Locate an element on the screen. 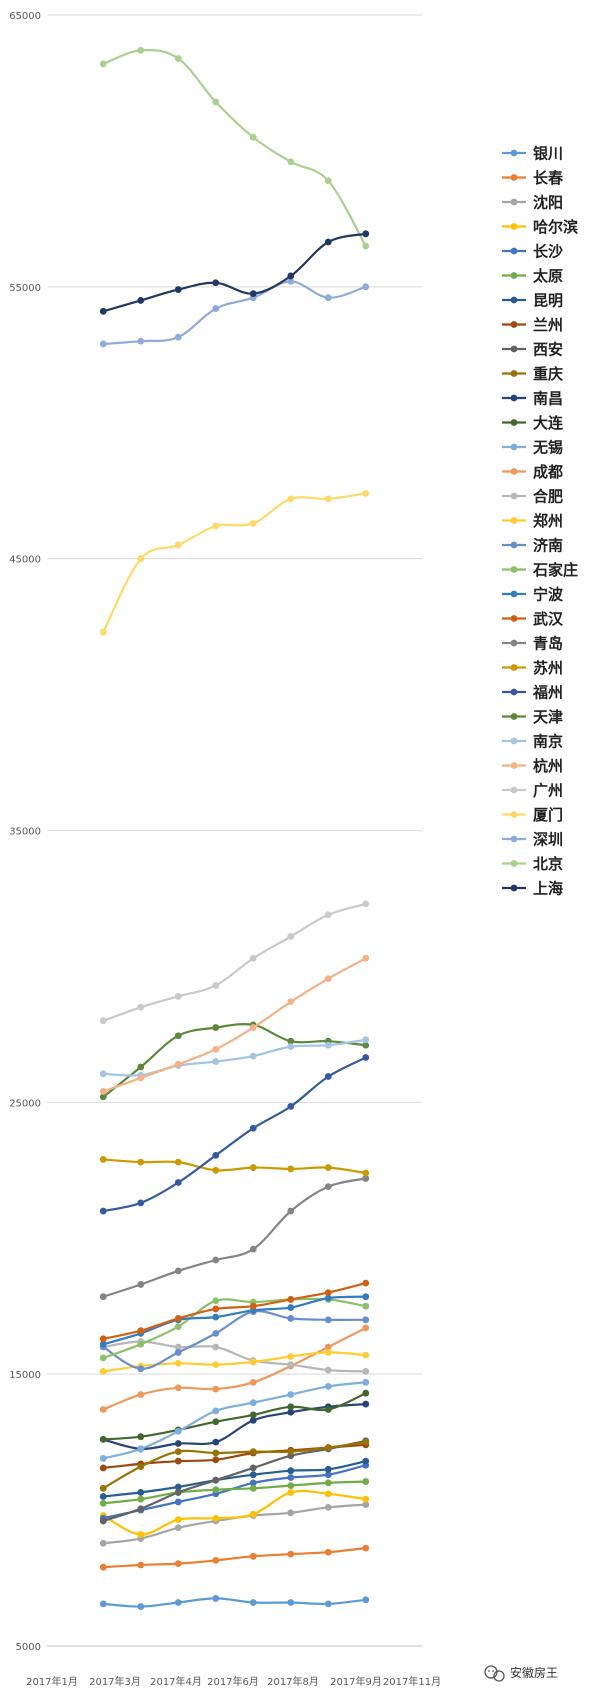  series-苏州 is located at coordinates (234, 1166).